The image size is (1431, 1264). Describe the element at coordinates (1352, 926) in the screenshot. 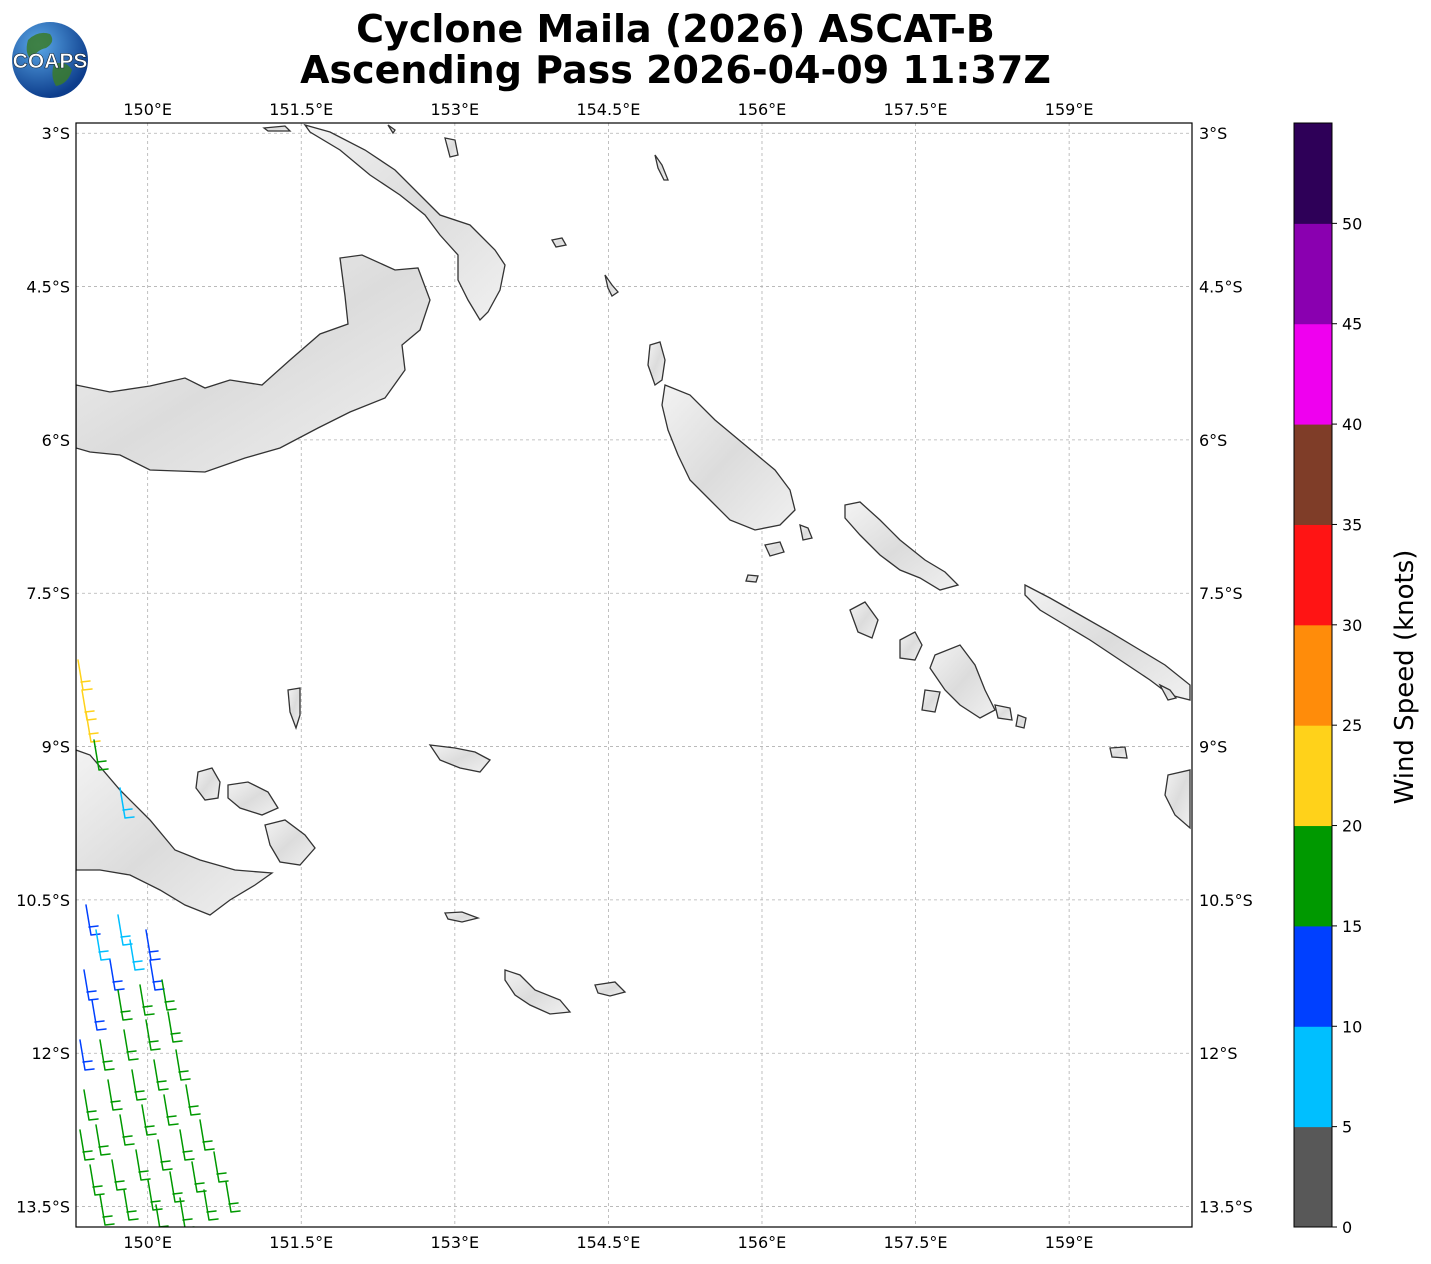

I see `colorbar-tick-label: 15` at that location.